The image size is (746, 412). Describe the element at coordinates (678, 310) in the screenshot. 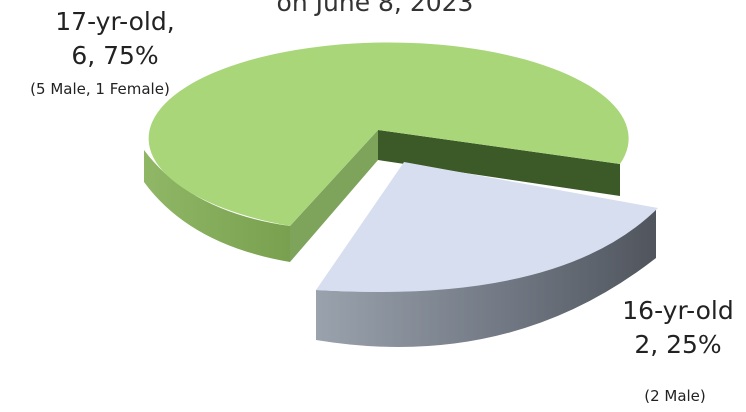

I see `label-16-line1: 16-yr-old` at that location.